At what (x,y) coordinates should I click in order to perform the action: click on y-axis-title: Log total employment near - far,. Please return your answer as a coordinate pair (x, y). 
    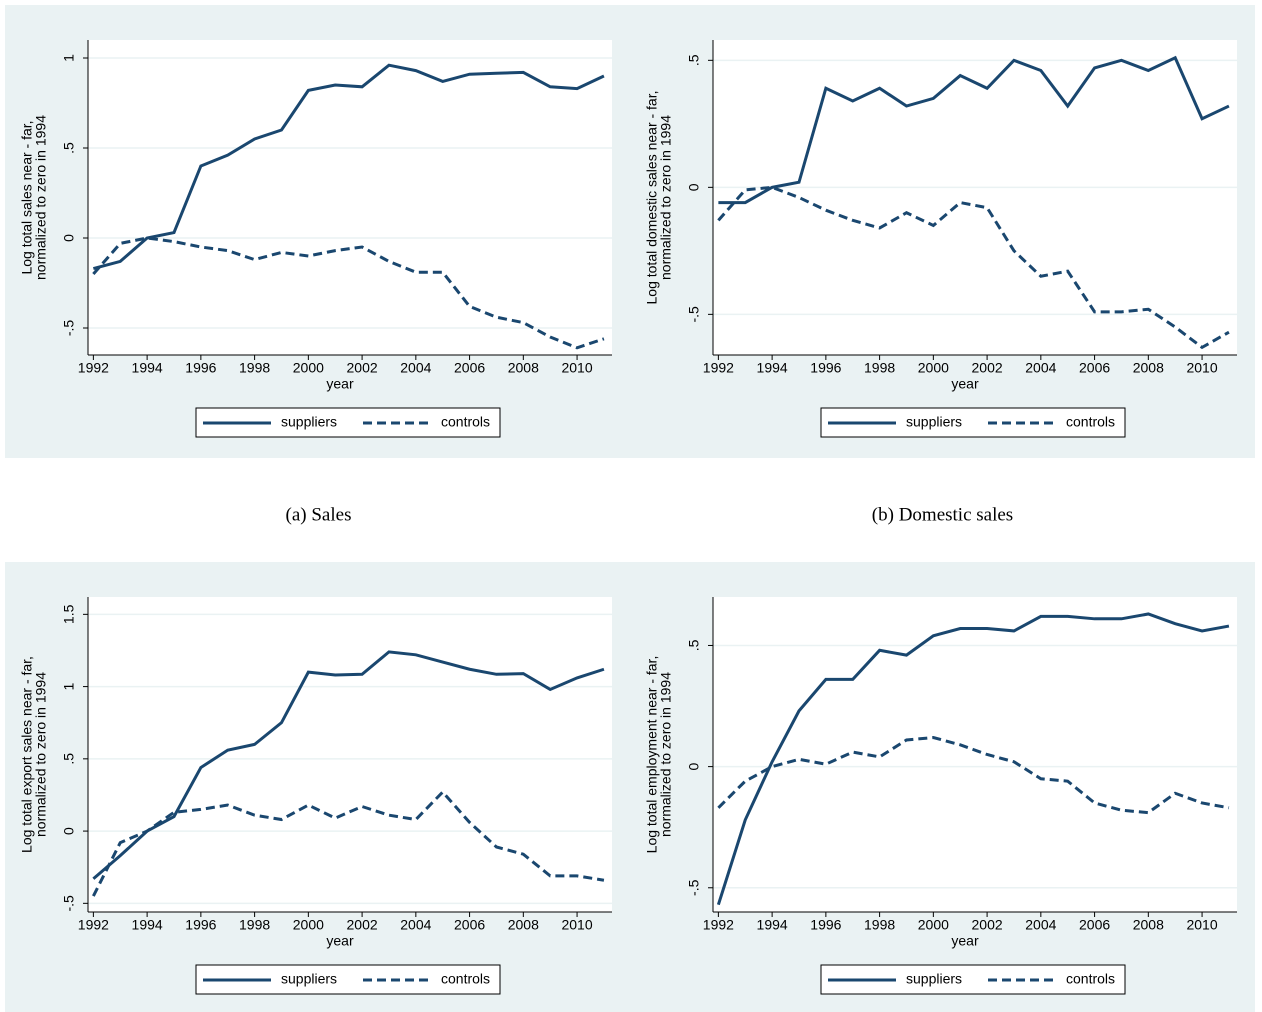
    Looking at the image, I should click on (652, 755).